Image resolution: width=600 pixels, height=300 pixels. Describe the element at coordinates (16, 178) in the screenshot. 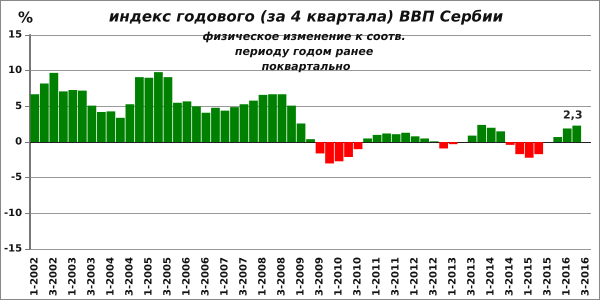

I see `y-tick-label: -5` at that location.